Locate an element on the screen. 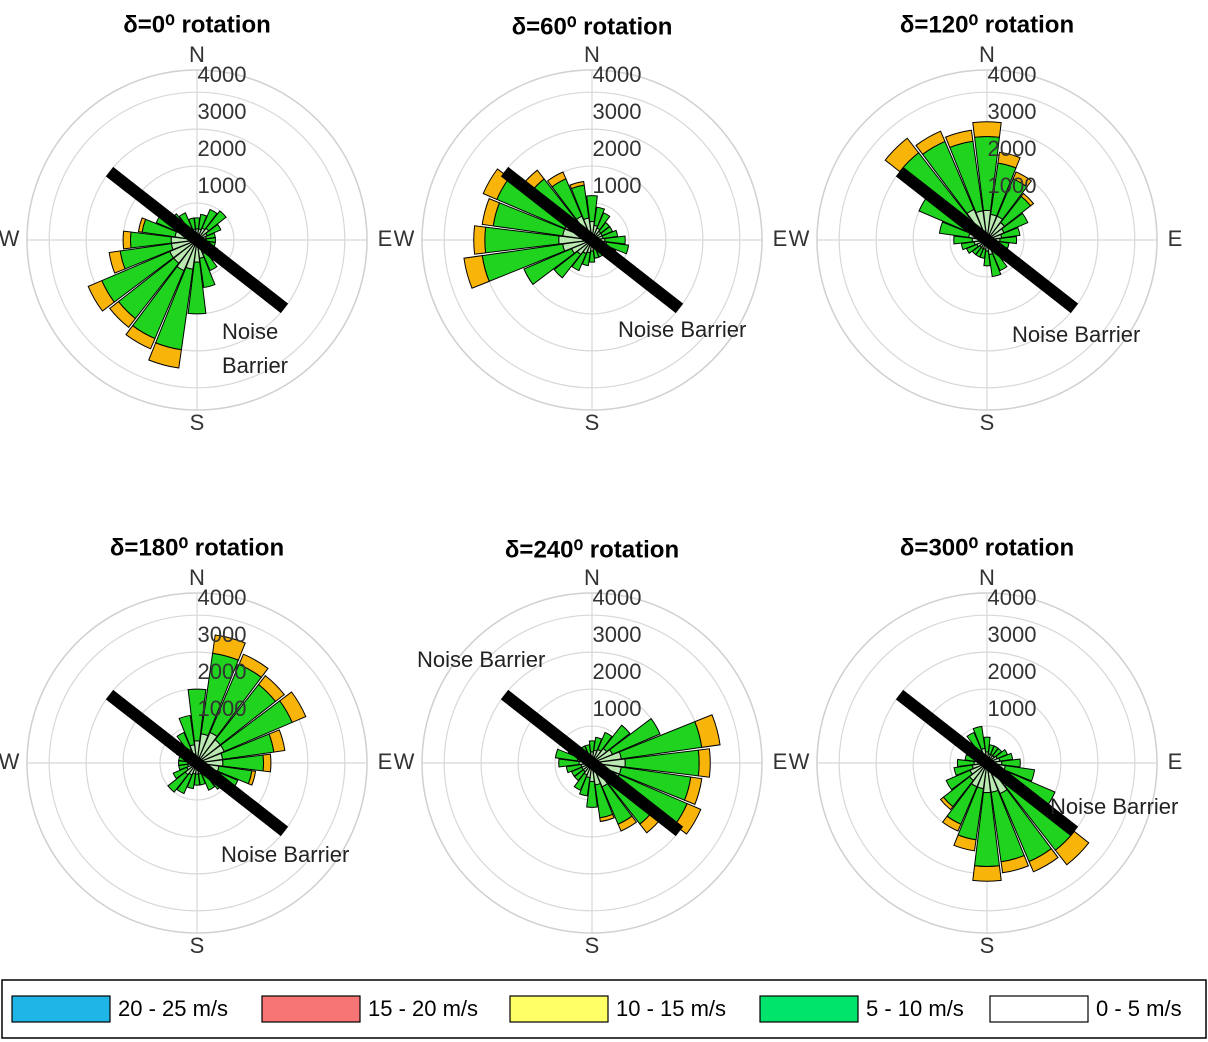  chart-title: δ=240⁰ rotation is located at coordinates (592, 549).